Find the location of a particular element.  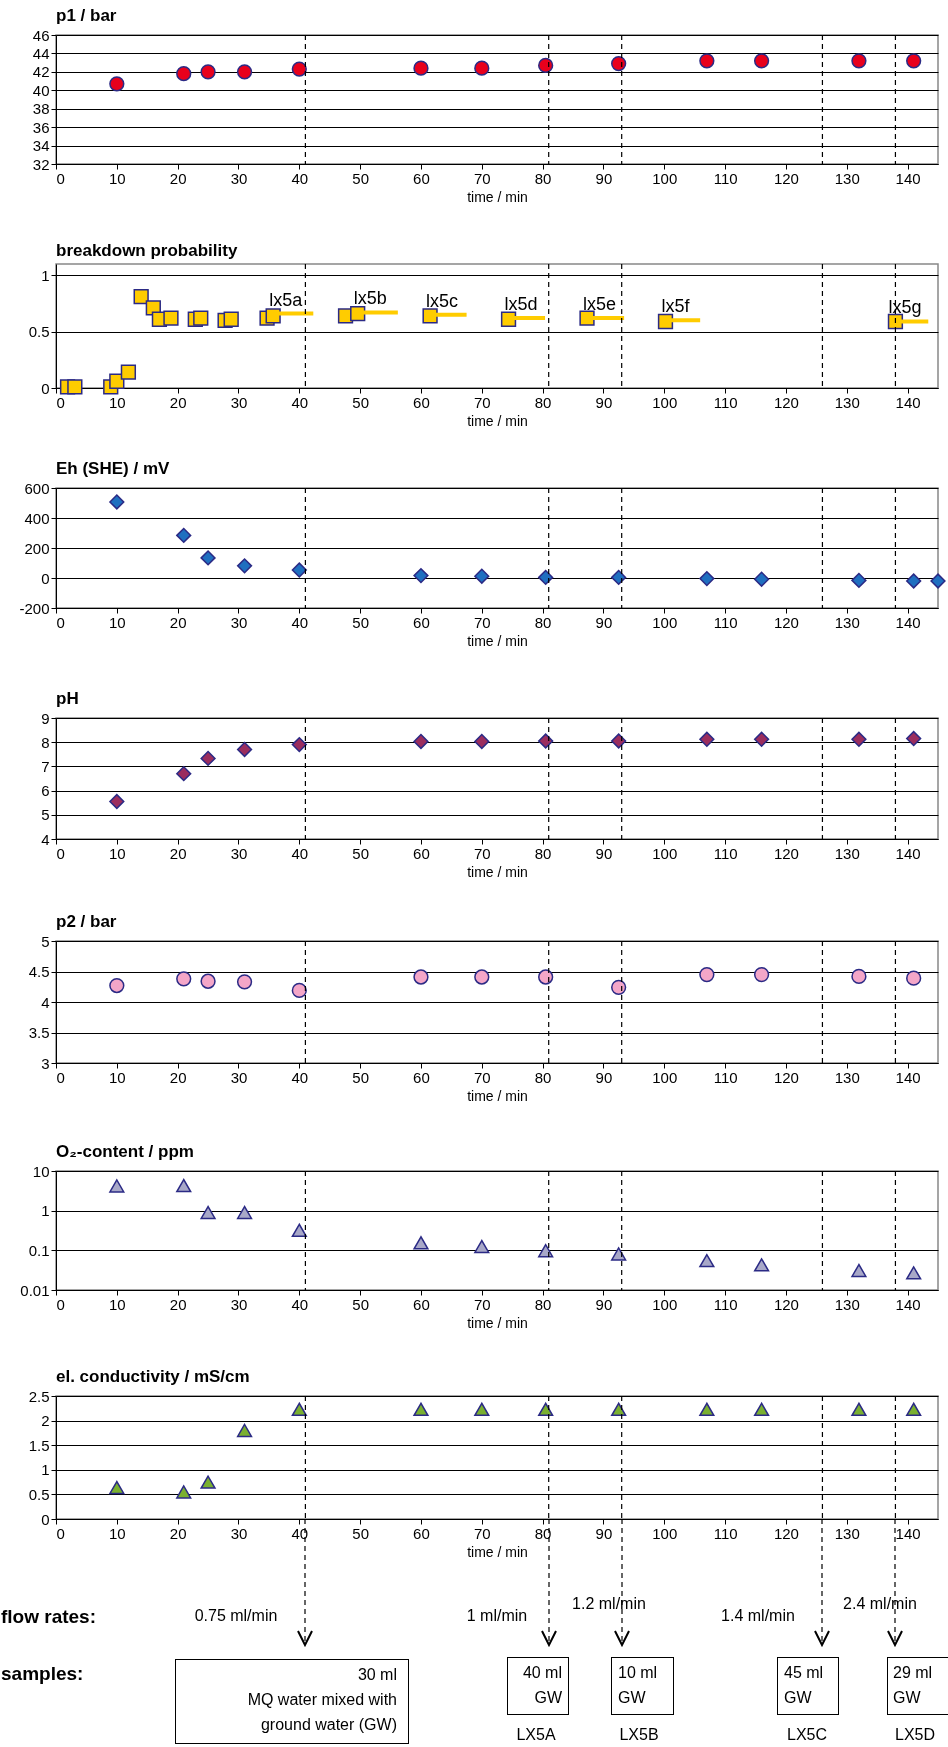

y-tick-label: 0.1 is located at coordinates (39, 1250).